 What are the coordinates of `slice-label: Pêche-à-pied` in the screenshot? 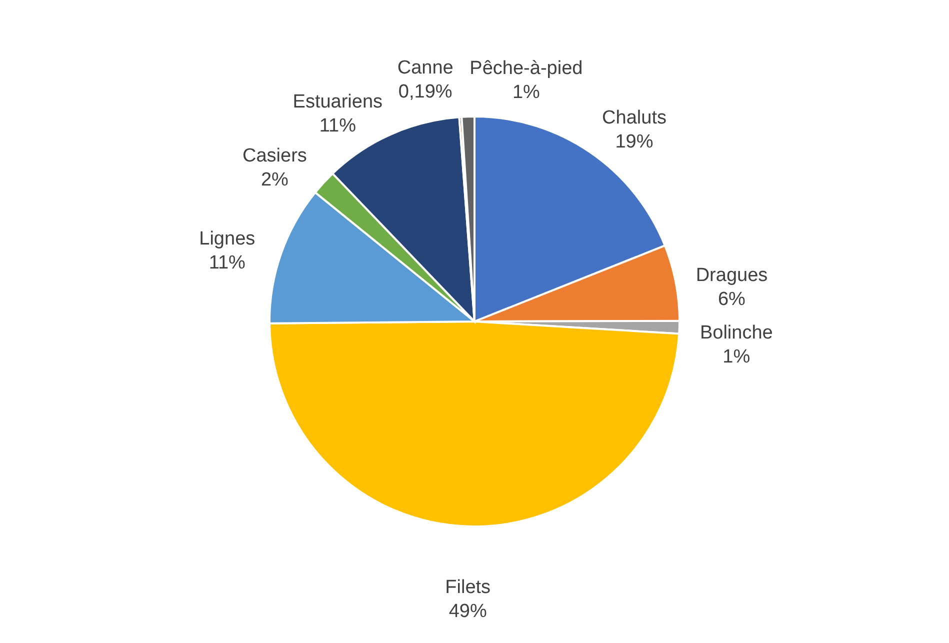 It's located at (526, 69).